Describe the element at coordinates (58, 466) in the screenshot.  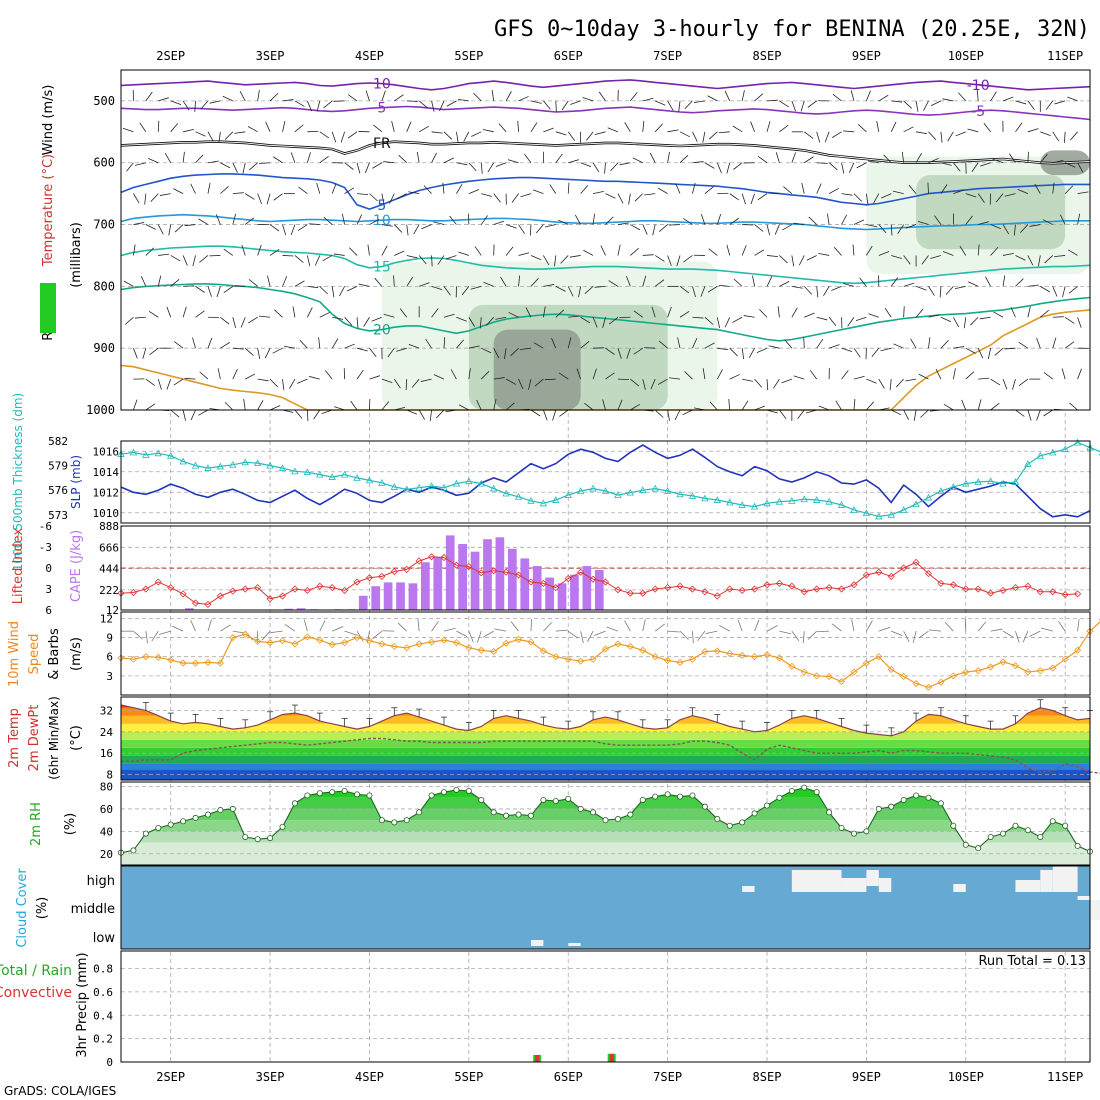
I see `thickness-tick: 579` at that location.